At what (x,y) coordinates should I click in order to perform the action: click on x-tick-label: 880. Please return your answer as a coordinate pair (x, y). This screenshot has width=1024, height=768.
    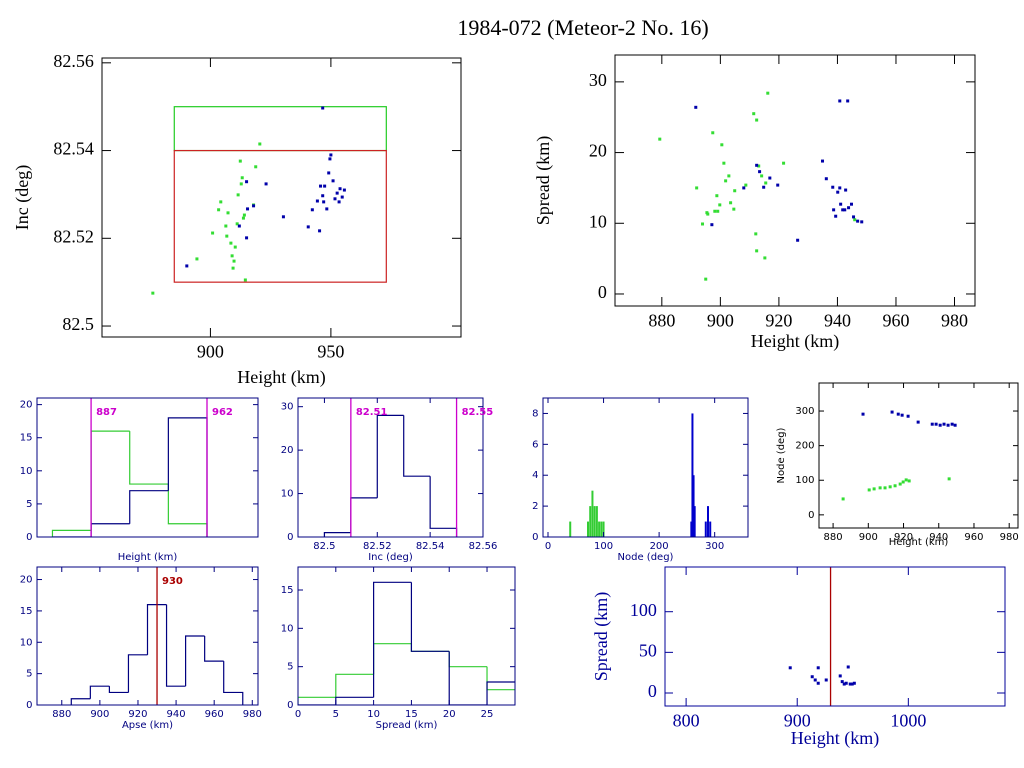
    Looking at the image, I should click on (661, 320).